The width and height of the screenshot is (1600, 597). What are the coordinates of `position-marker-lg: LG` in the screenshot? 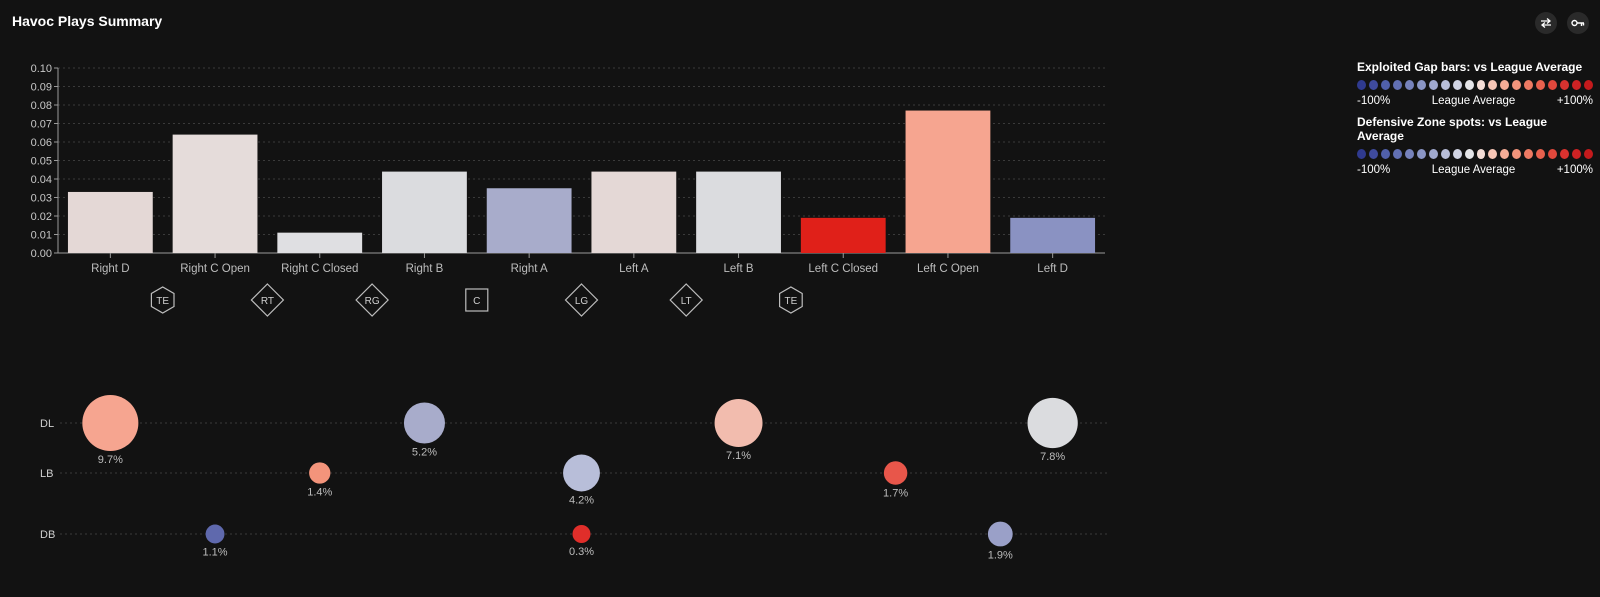 It's located at (581, 300).